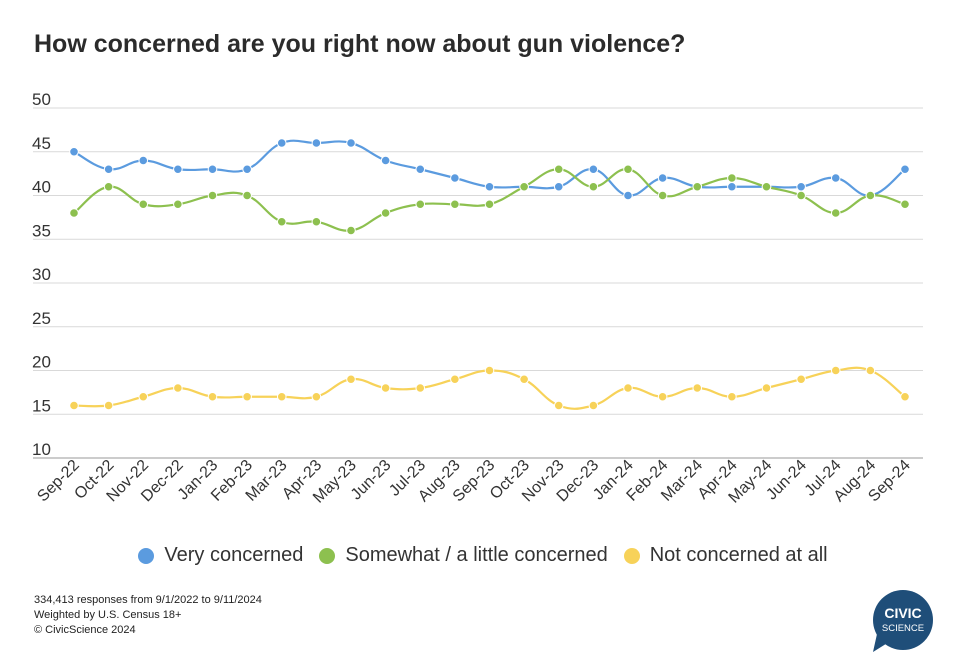 This screenshot has height=661, width=966. I want to click on y-axis-ticks: 10 15 20 25 30 35 40 45 50, so click(41, 274).